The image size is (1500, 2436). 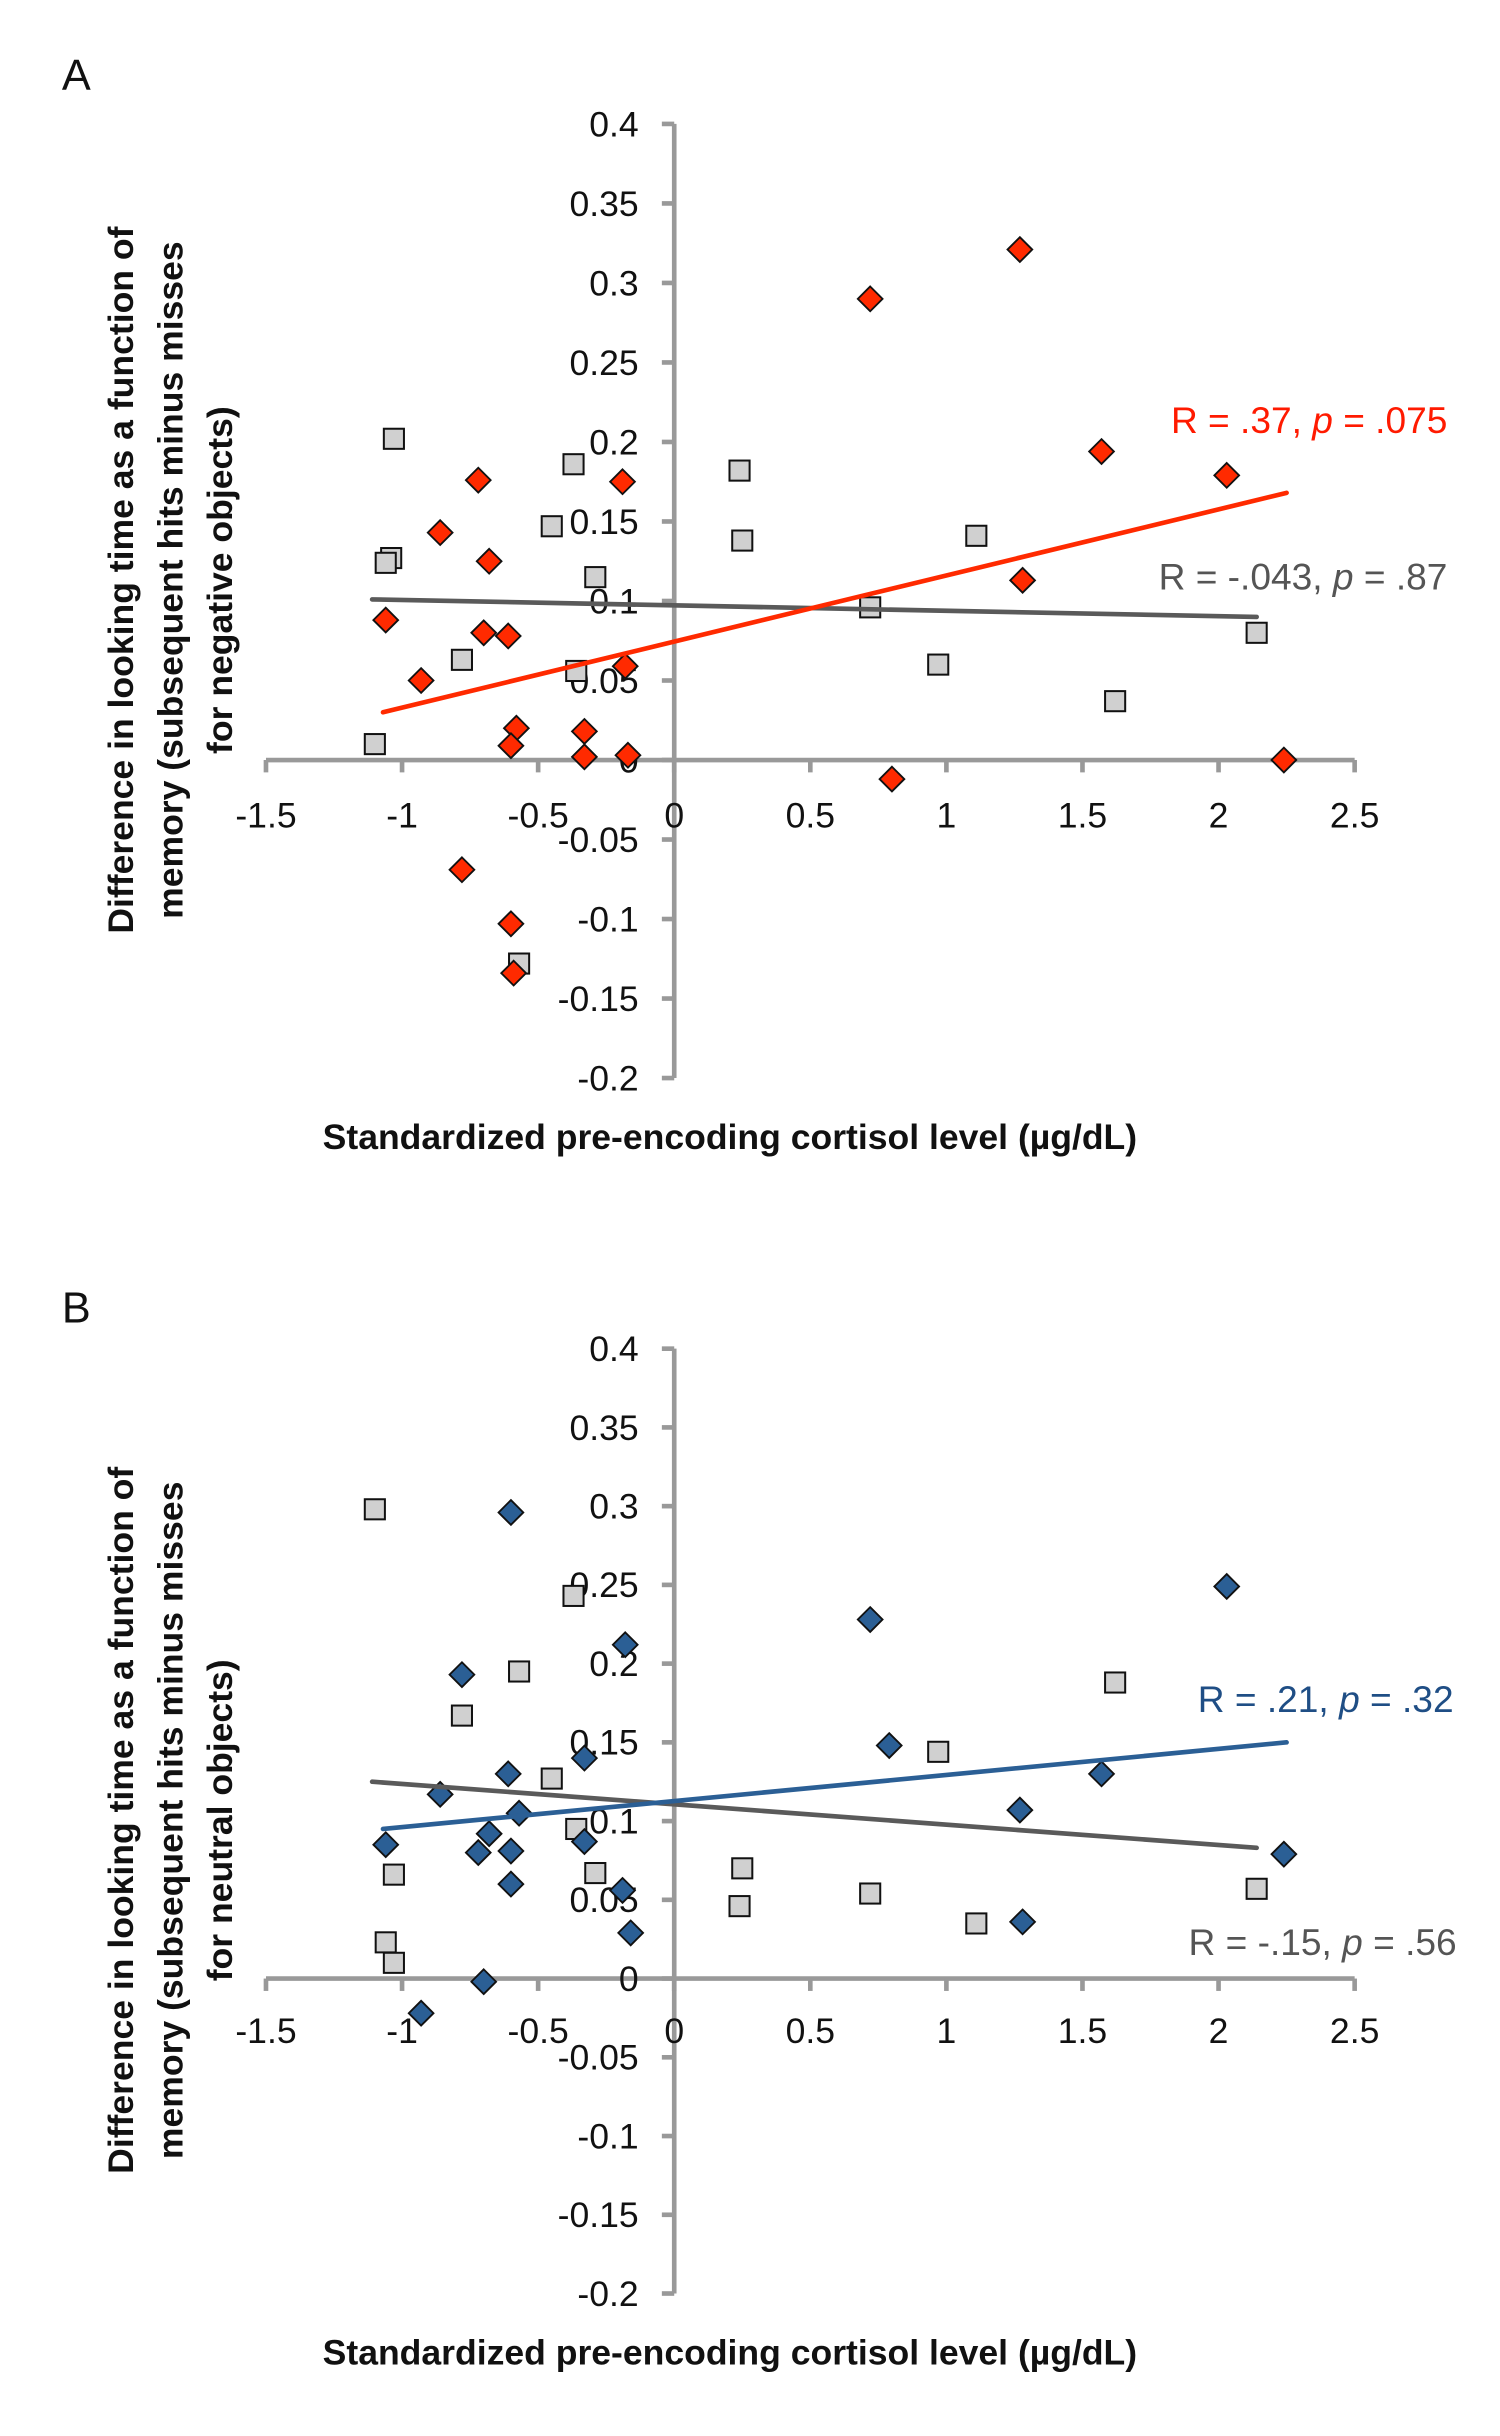 What do you see at coordinates (1266, 1942) in the screenshot?
I see `annotation-r: R = -.15,` at bounding box center [1266, 1942].